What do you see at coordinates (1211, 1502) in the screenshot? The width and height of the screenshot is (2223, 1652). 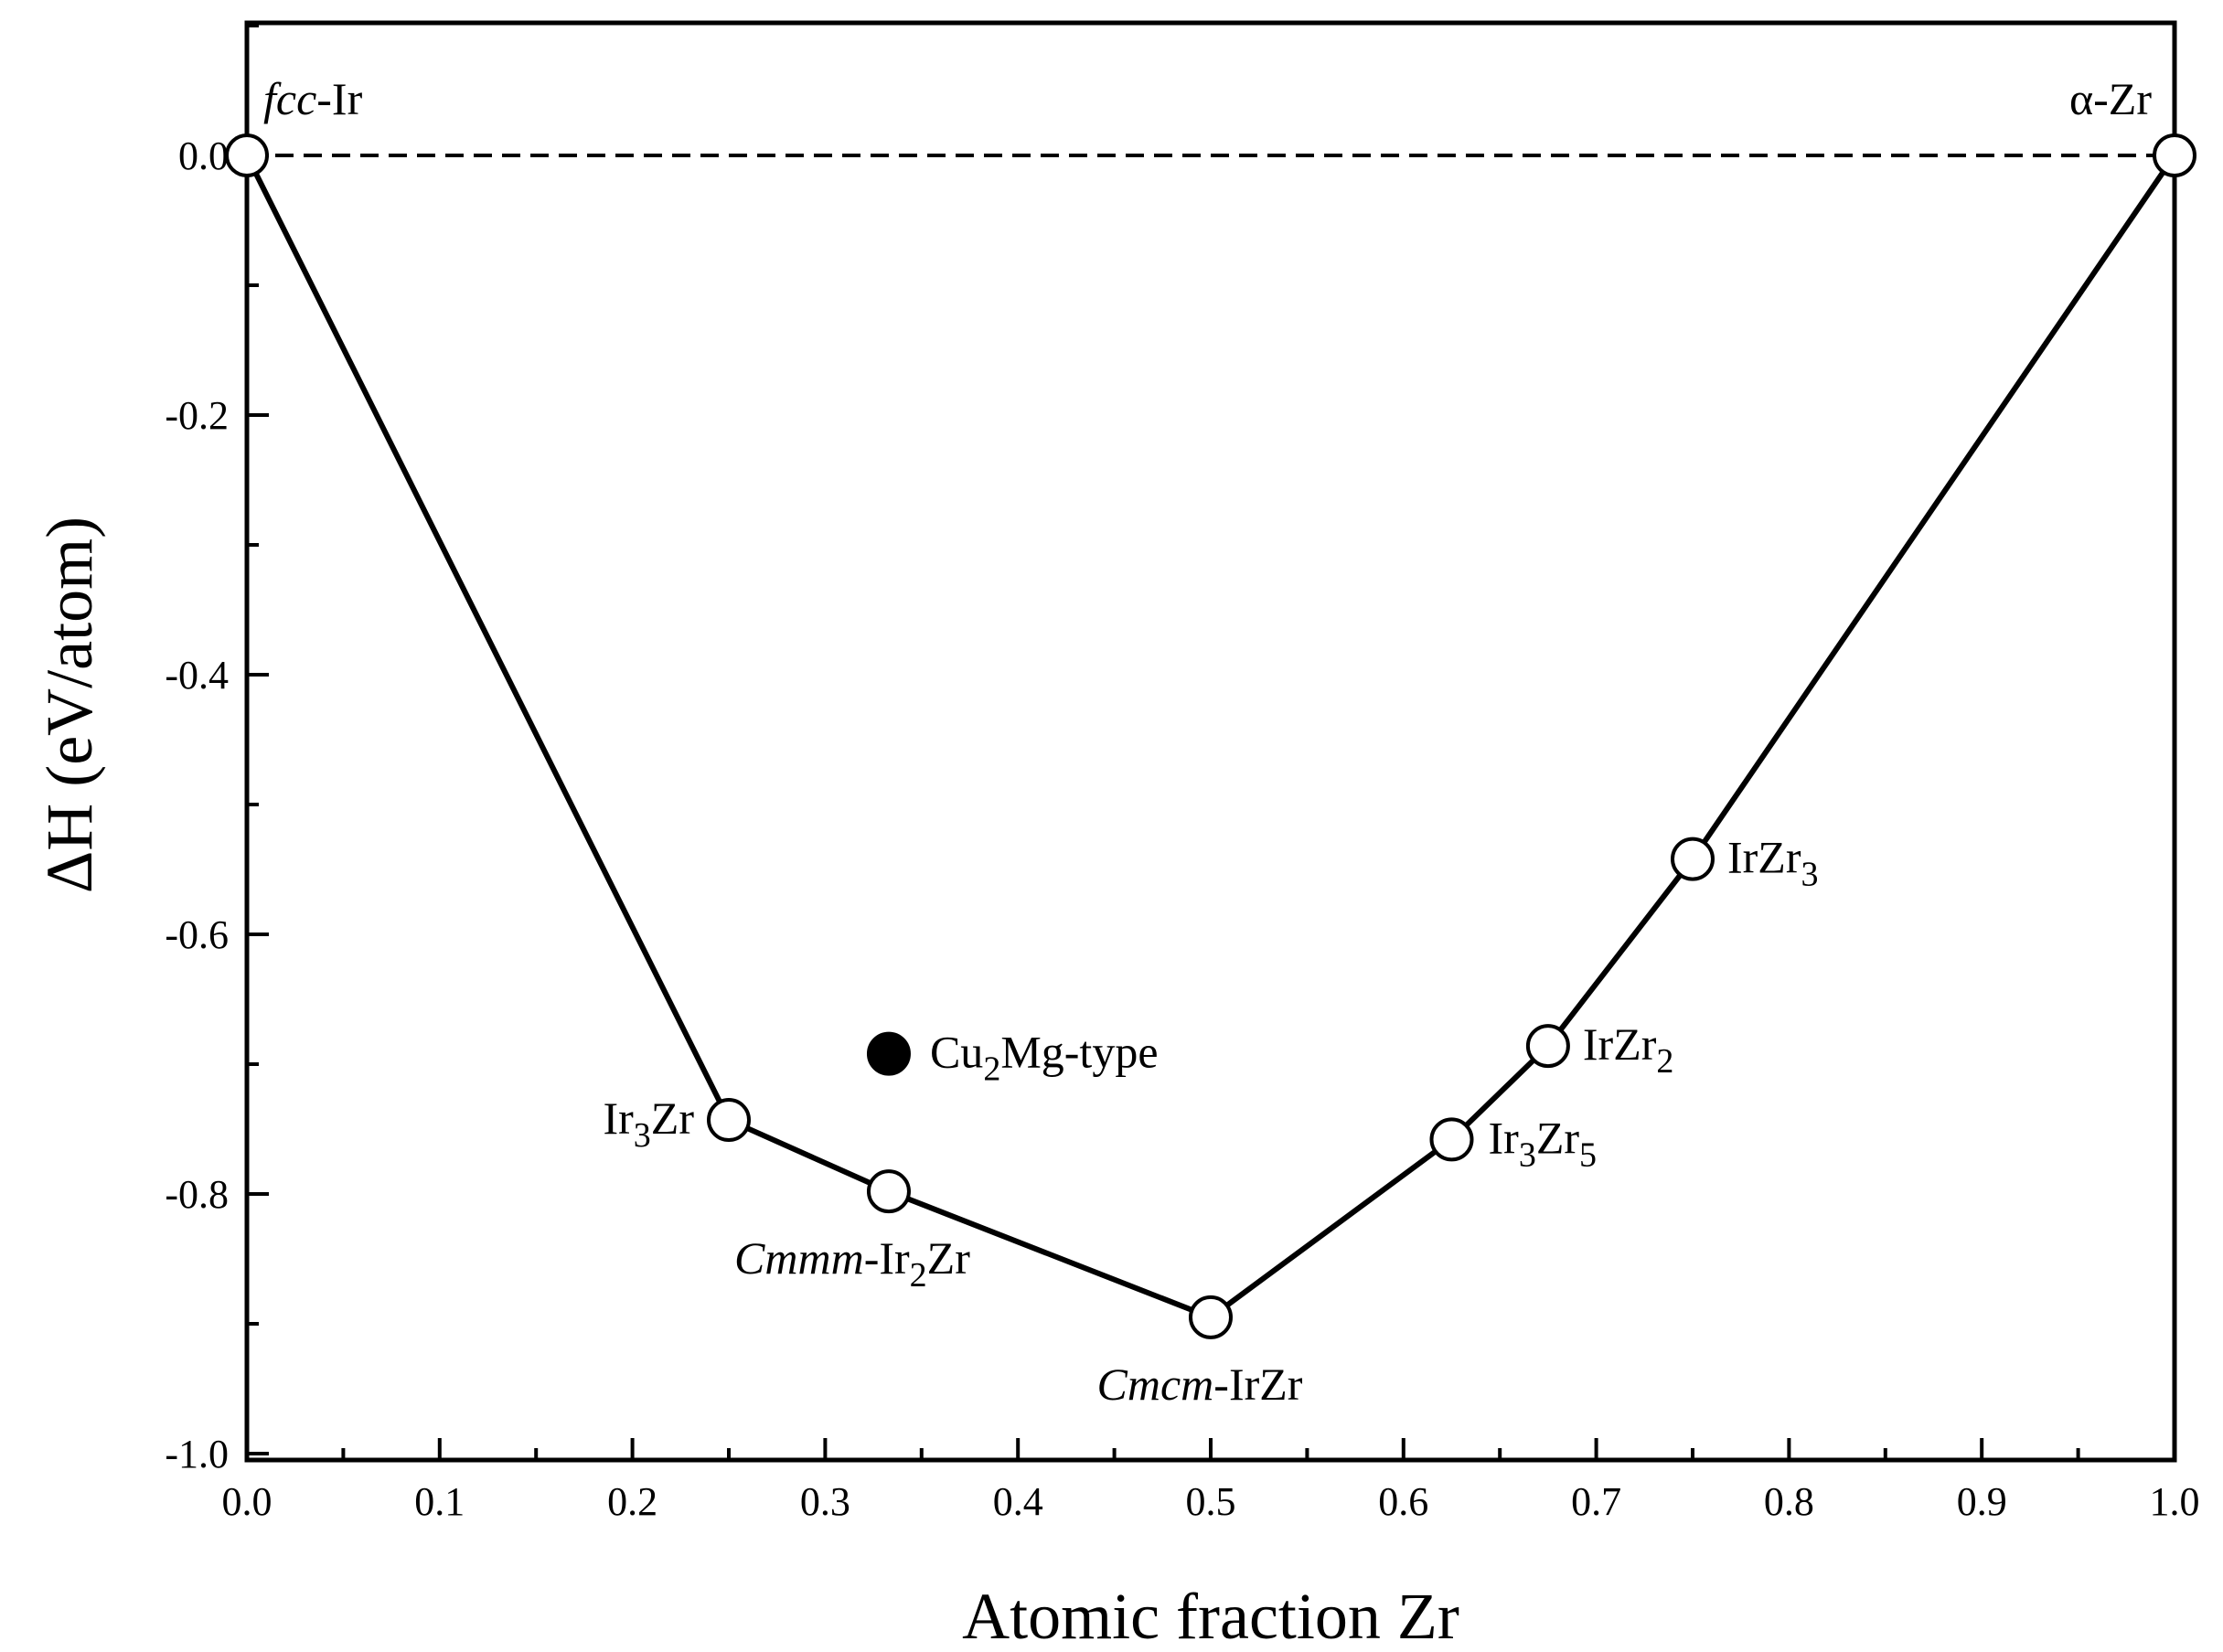 I see `x-tick-label: 0.5` at bounding box center [1211, 1502].